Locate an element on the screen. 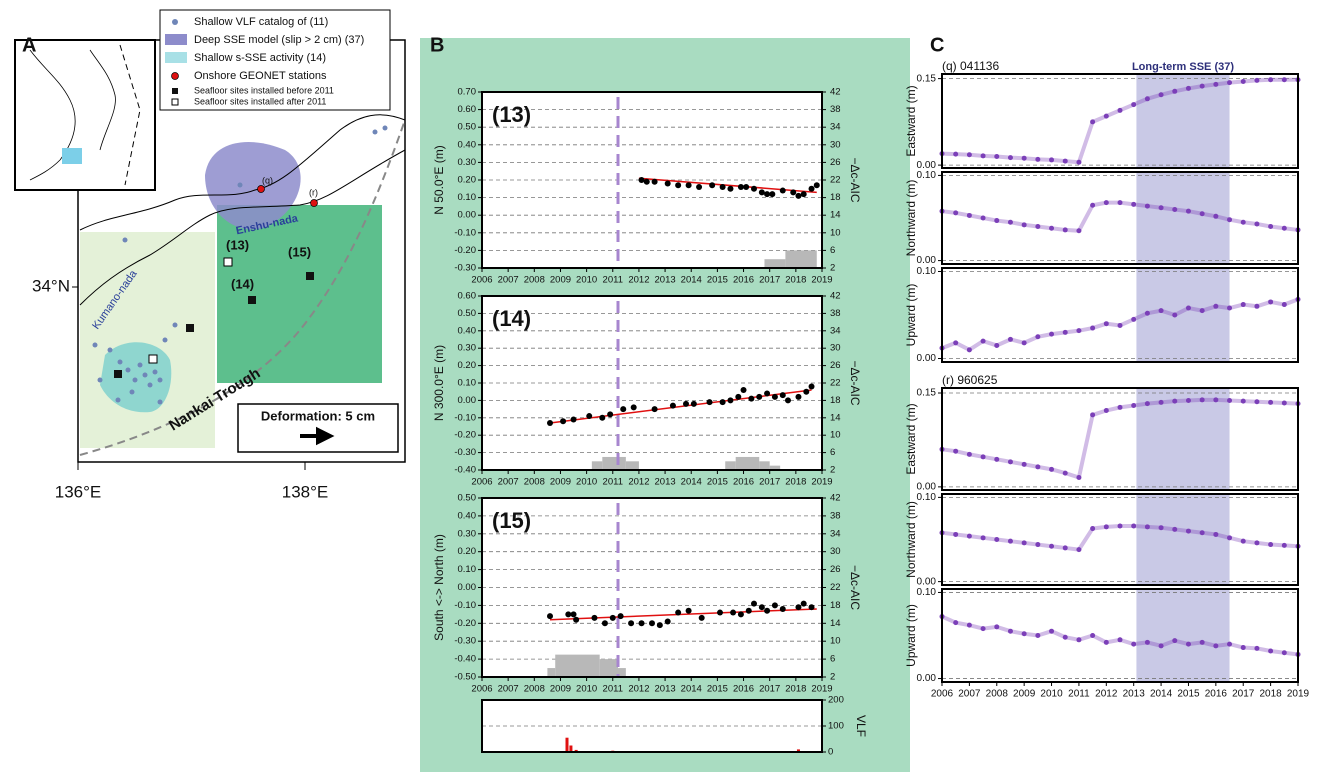  legend-entry: Seafloor sites installed after 2011 is located at coordinates (260, 101).